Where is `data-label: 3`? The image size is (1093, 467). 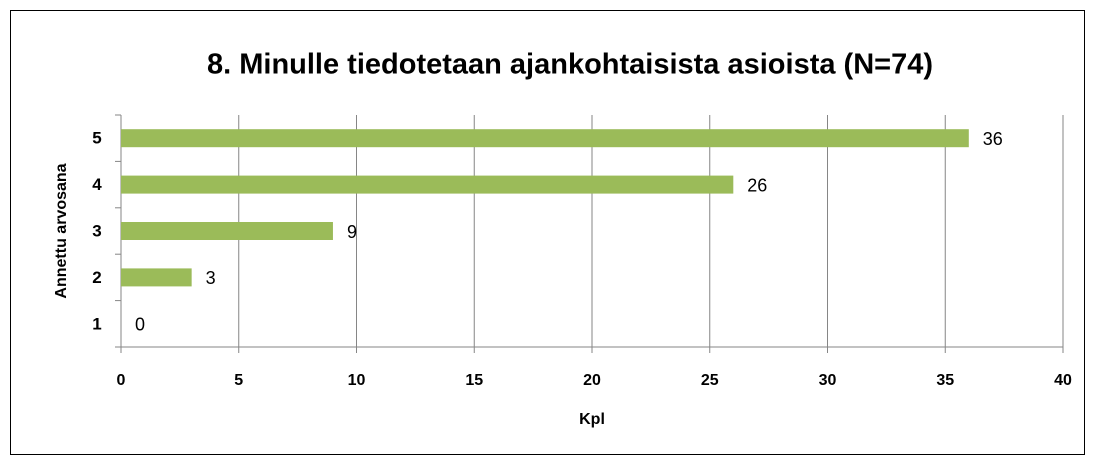 data-label: 3 is located at coordinates (211, 278).